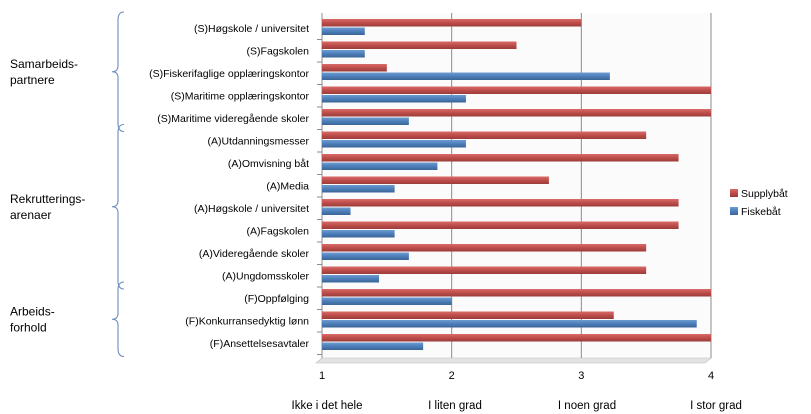 The height and width of the screenshot is (414, 811). I want to click on category-label: (S)Fiskerifaglige opplæringskontor, so click(229, 74).